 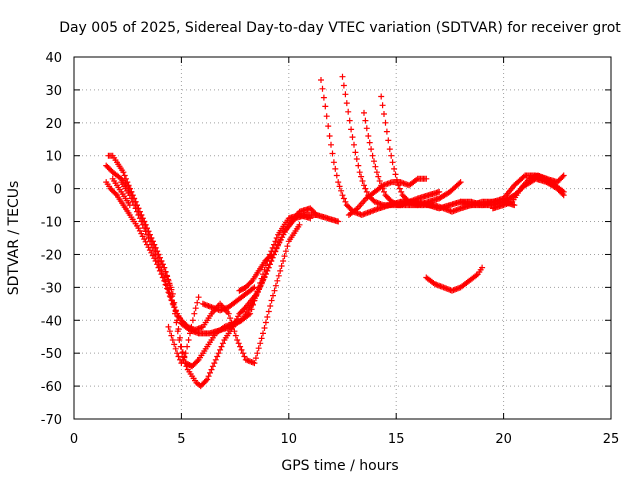 I want to click on x-axis-label: GPS time / hours, so click(x=339, y=466).